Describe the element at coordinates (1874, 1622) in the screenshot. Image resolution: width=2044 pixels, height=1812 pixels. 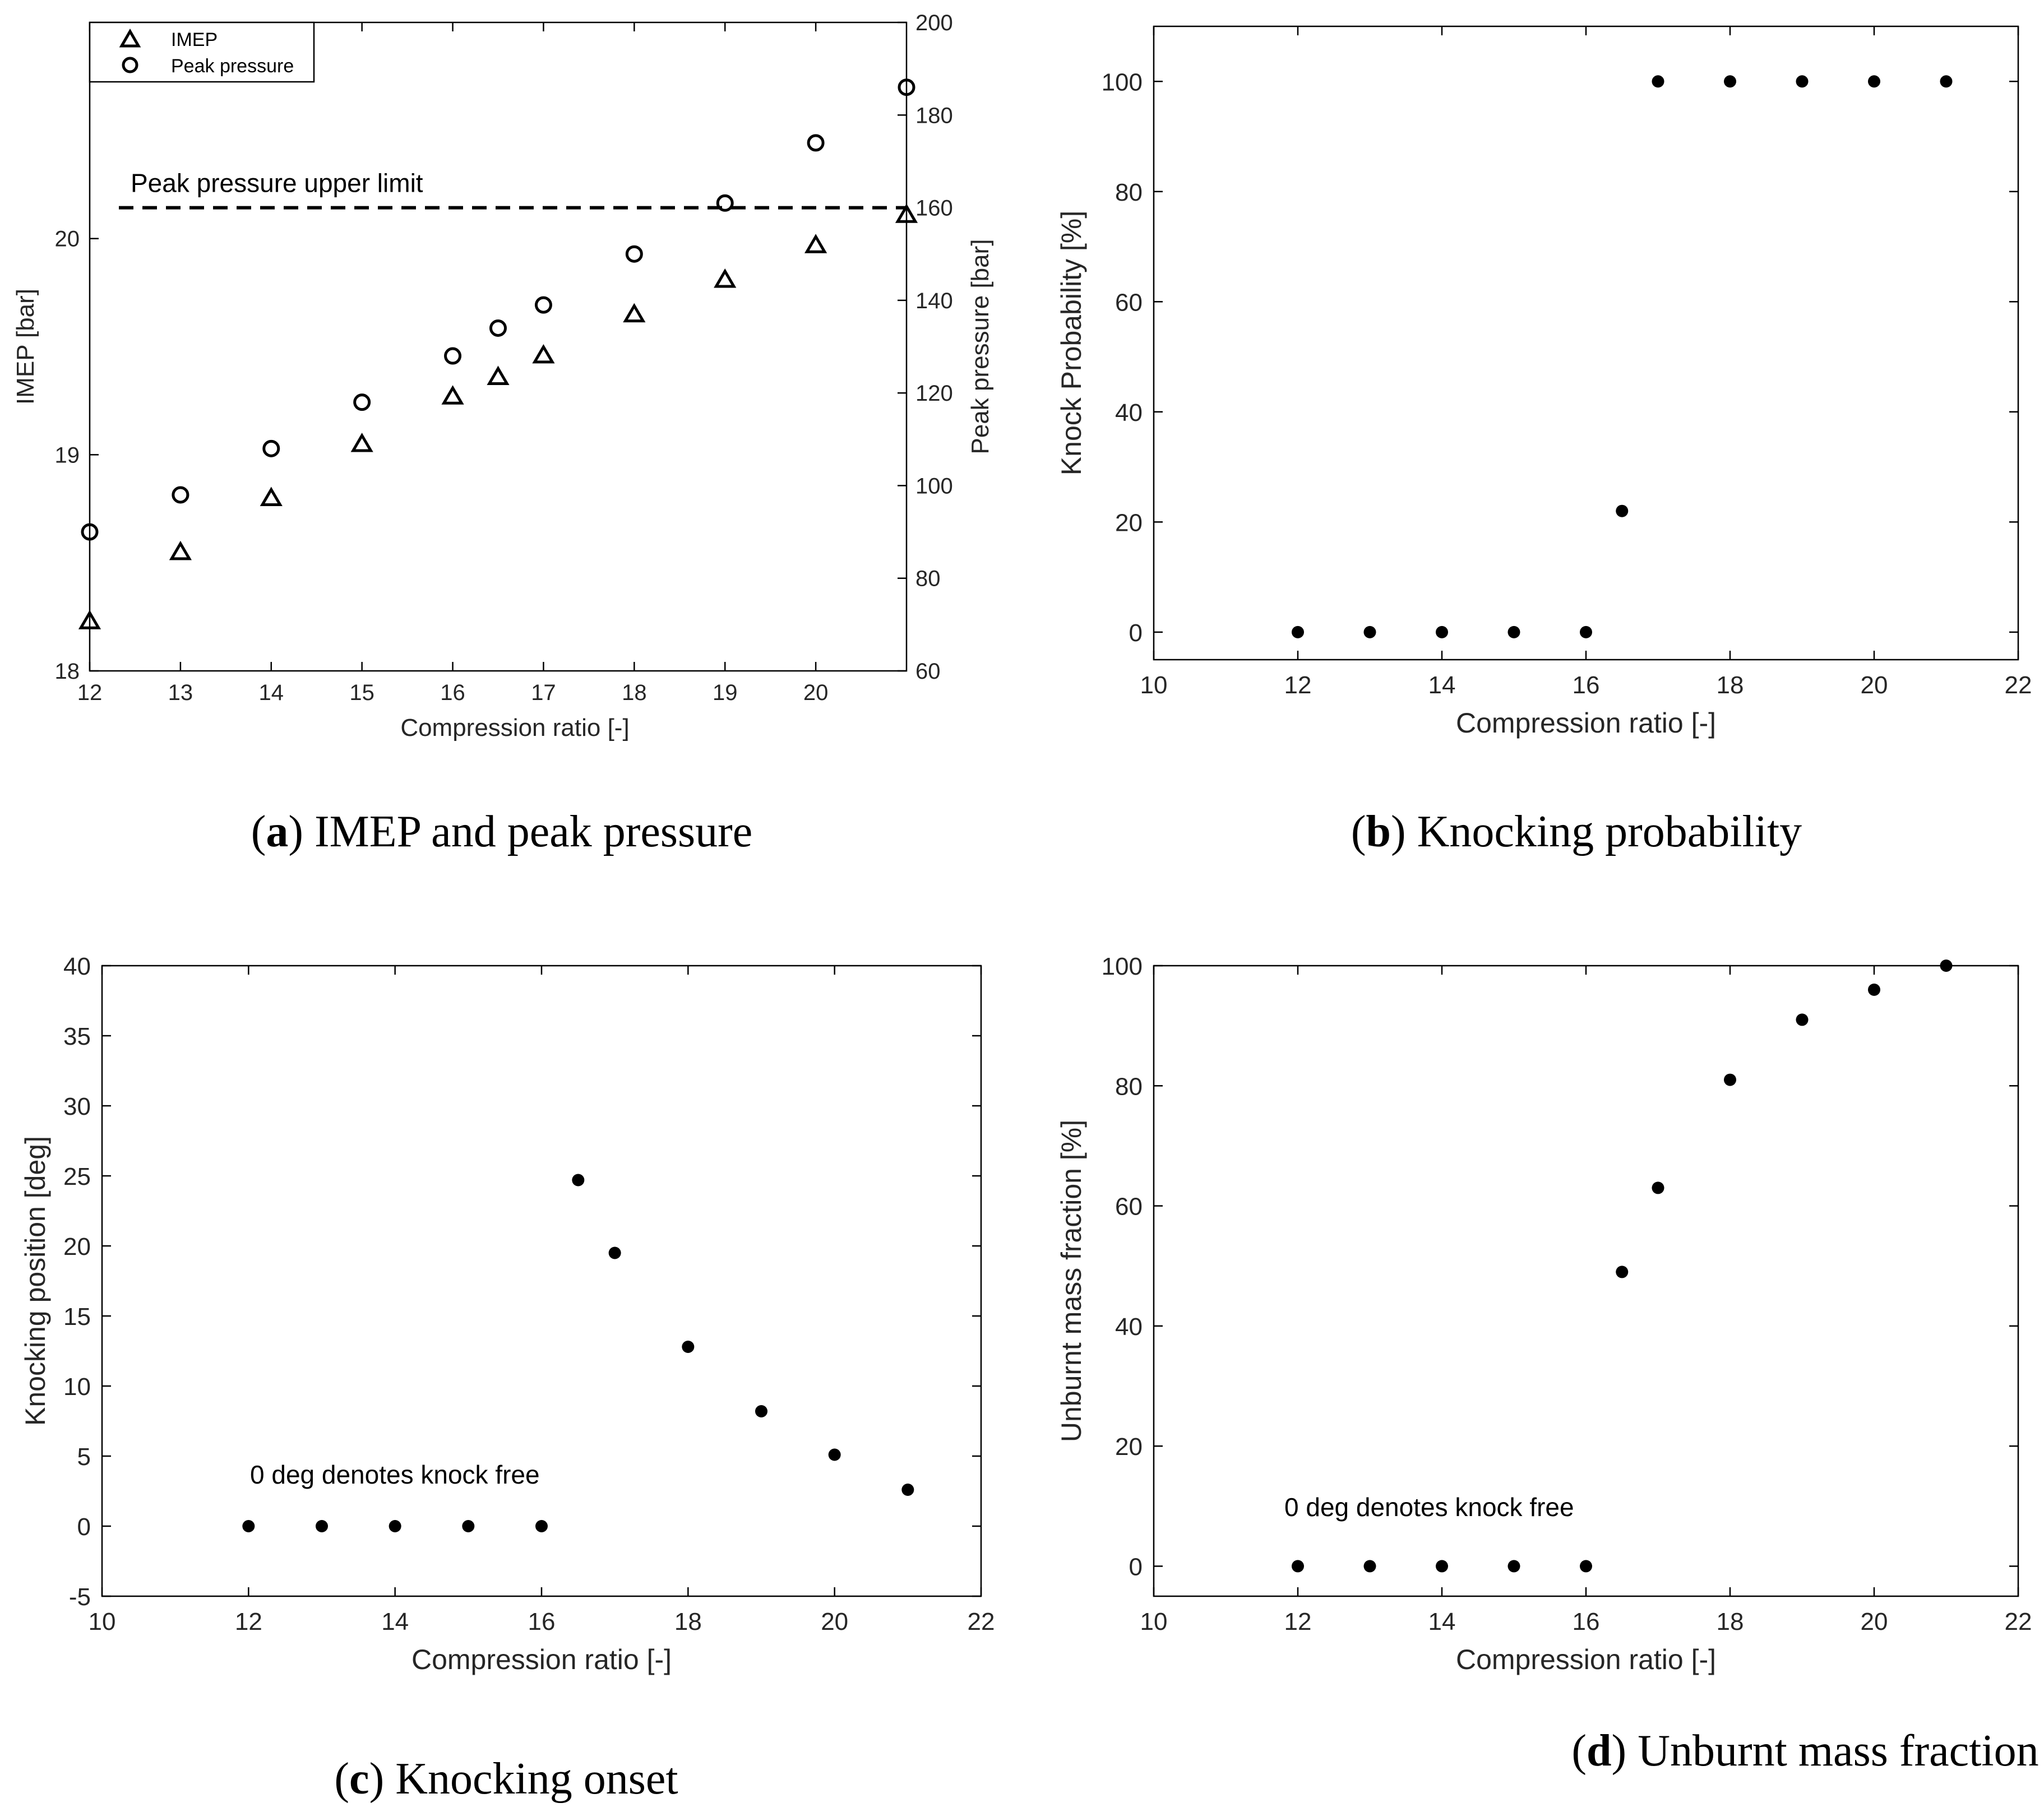
I see `x-tick-label-d: 20` at that location.